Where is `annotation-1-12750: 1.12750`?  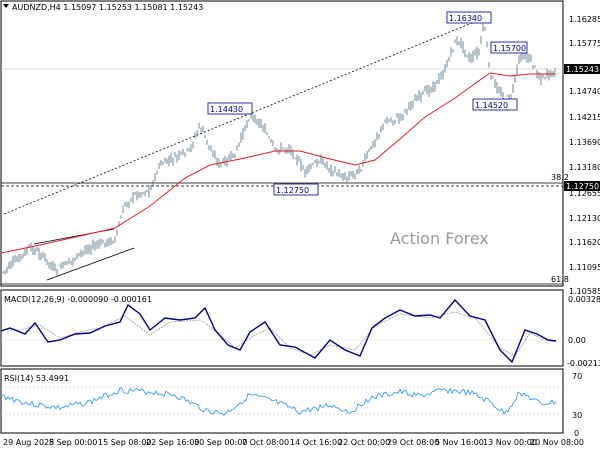
annotation-1-12750: 1.12750 is located at coordinates (296, 189).